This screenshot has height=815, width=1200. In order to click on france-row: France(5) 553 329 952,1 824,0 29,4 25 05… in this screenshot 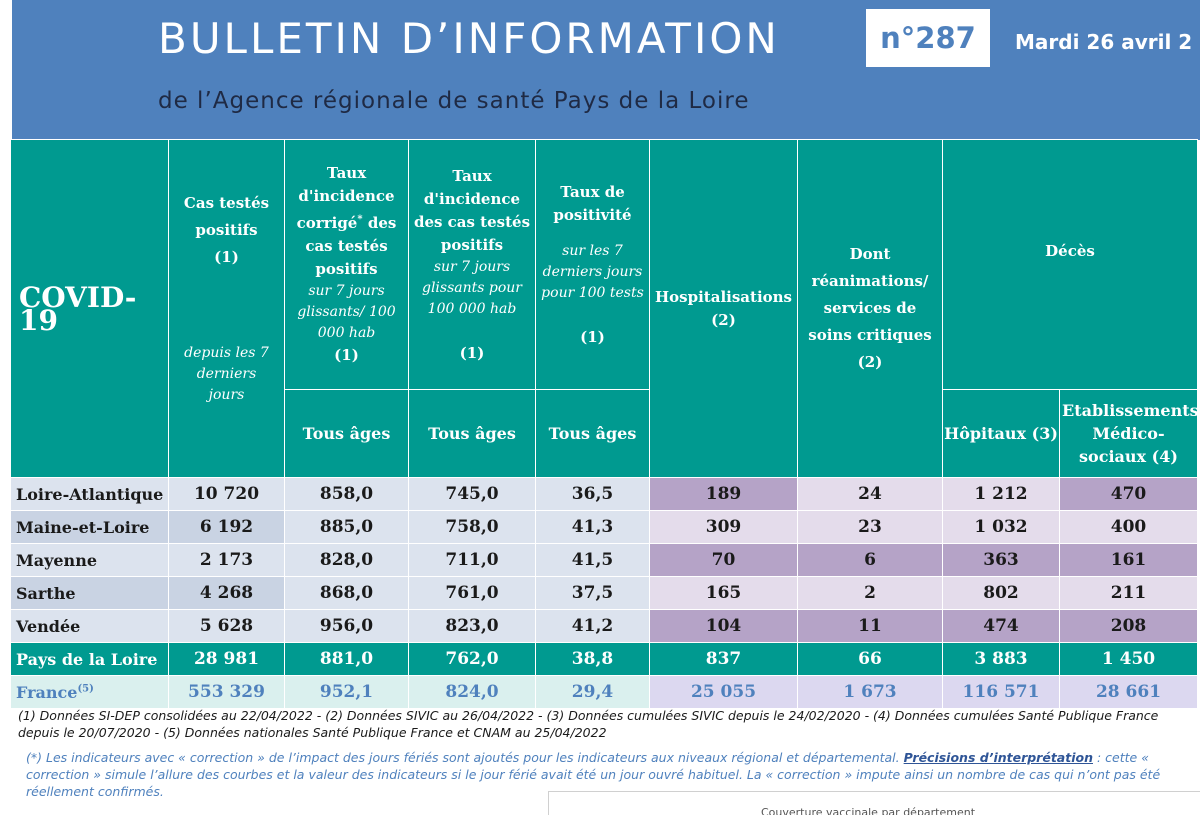, I will do `click(604, 692)`.